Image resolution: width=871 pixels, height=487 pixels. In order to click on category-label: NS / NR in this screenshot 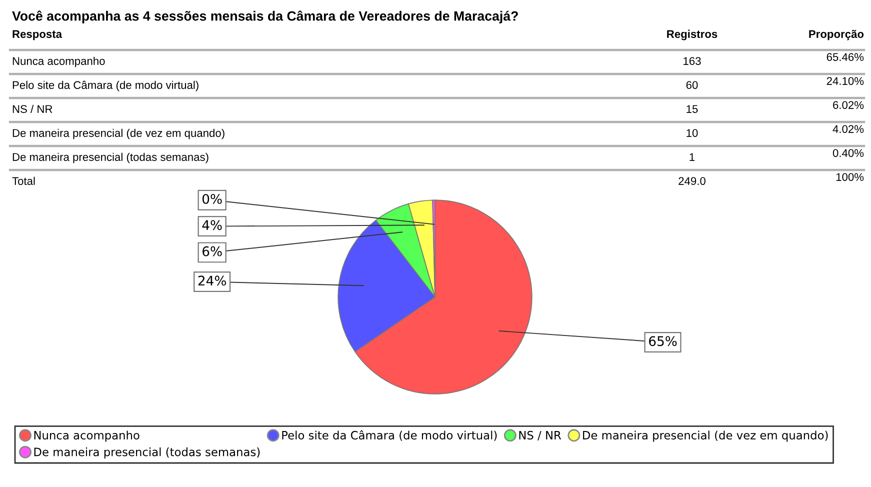, I will do `click(32, 108)`.